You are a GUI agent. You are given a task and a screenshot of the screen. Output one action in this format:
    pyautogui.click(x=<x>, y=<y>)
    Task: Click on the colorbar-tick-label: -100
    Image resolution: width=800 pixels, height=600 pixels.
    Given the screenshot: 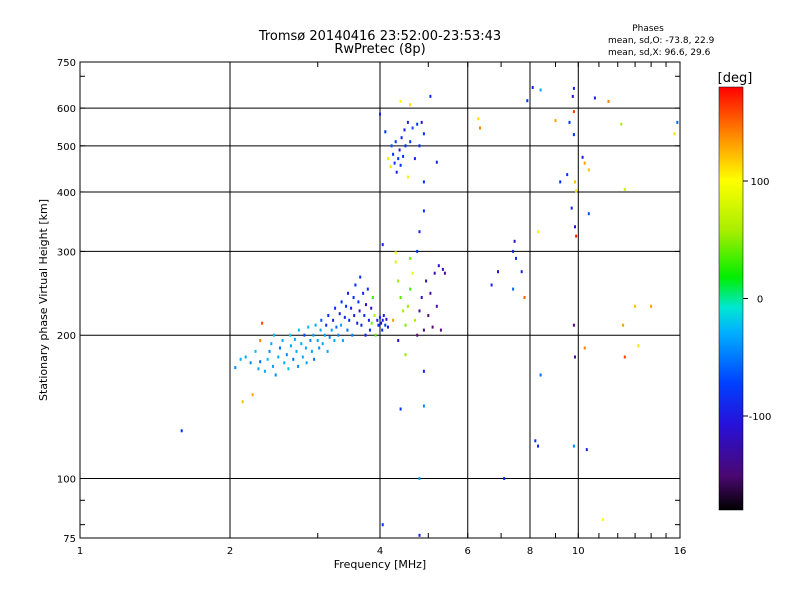 What is the action you would take?
    pyautogui.click(x=760, y=417)
    